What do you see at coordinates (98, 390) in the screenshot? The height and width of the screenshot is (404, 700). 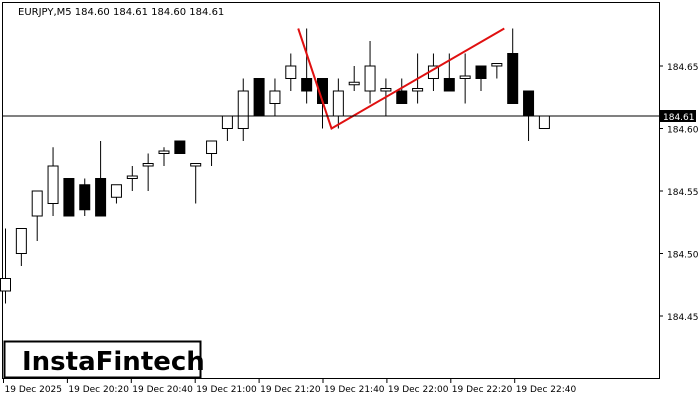 I see `x-tick-label: 19 Dec 20:20` at bounding box center [98, 390].